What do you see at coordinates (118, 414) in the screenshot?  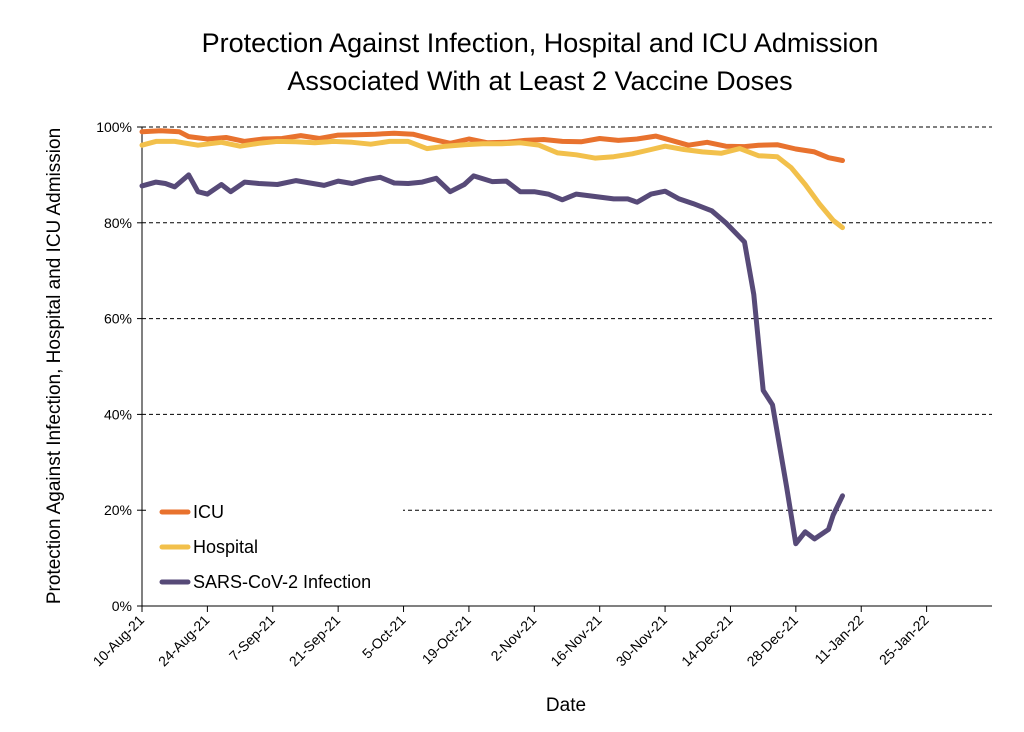 I see `y-tick-label-2: 40%` at bounding box center [118, 414].